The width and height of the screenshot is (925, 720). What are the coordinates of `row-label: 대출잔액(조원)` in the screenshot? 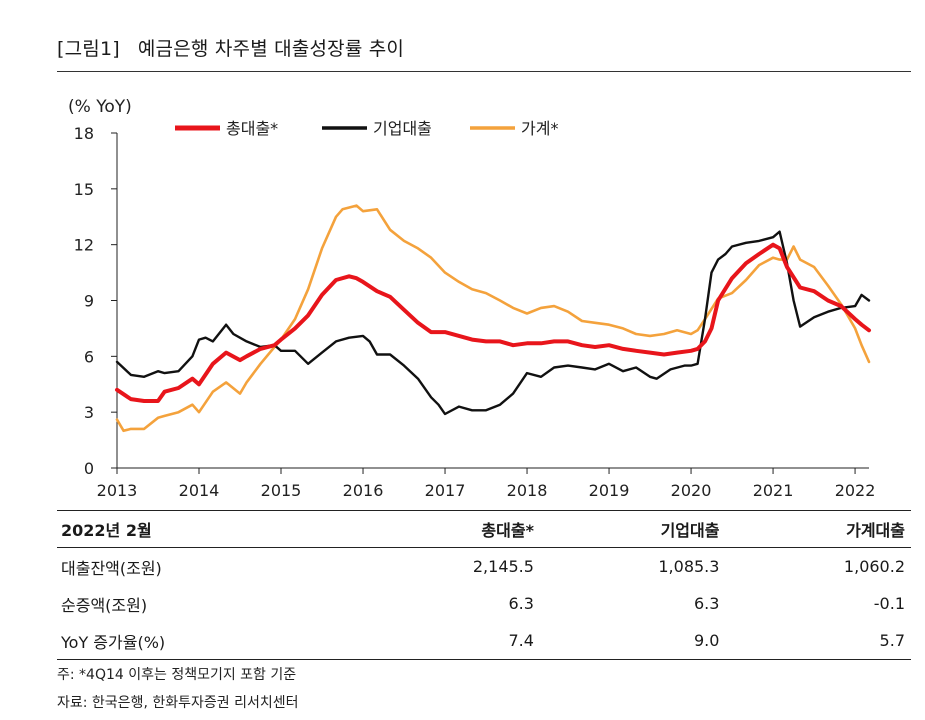 It's located at (111, 568).